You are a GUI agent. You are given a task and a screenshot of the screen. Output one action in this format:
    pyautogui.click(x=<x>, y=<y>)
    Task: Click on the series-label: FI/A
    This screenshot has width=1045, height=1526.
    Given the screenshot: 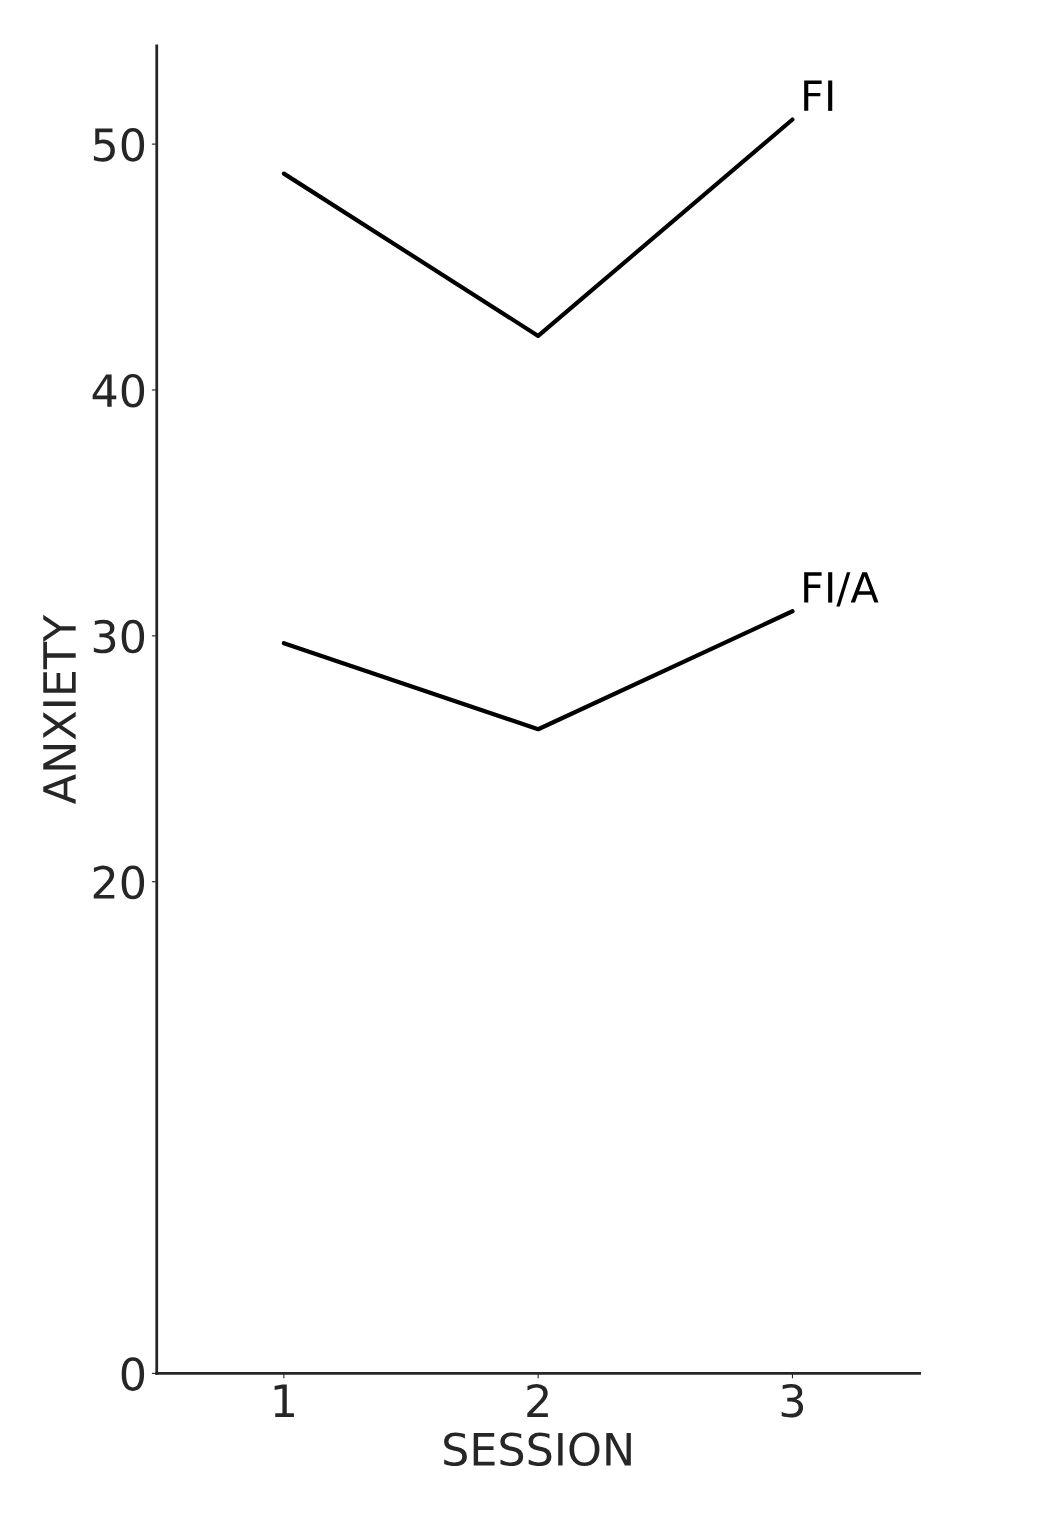 What is the action you would take?
    pyautogui.click(x=841, y=589)
    